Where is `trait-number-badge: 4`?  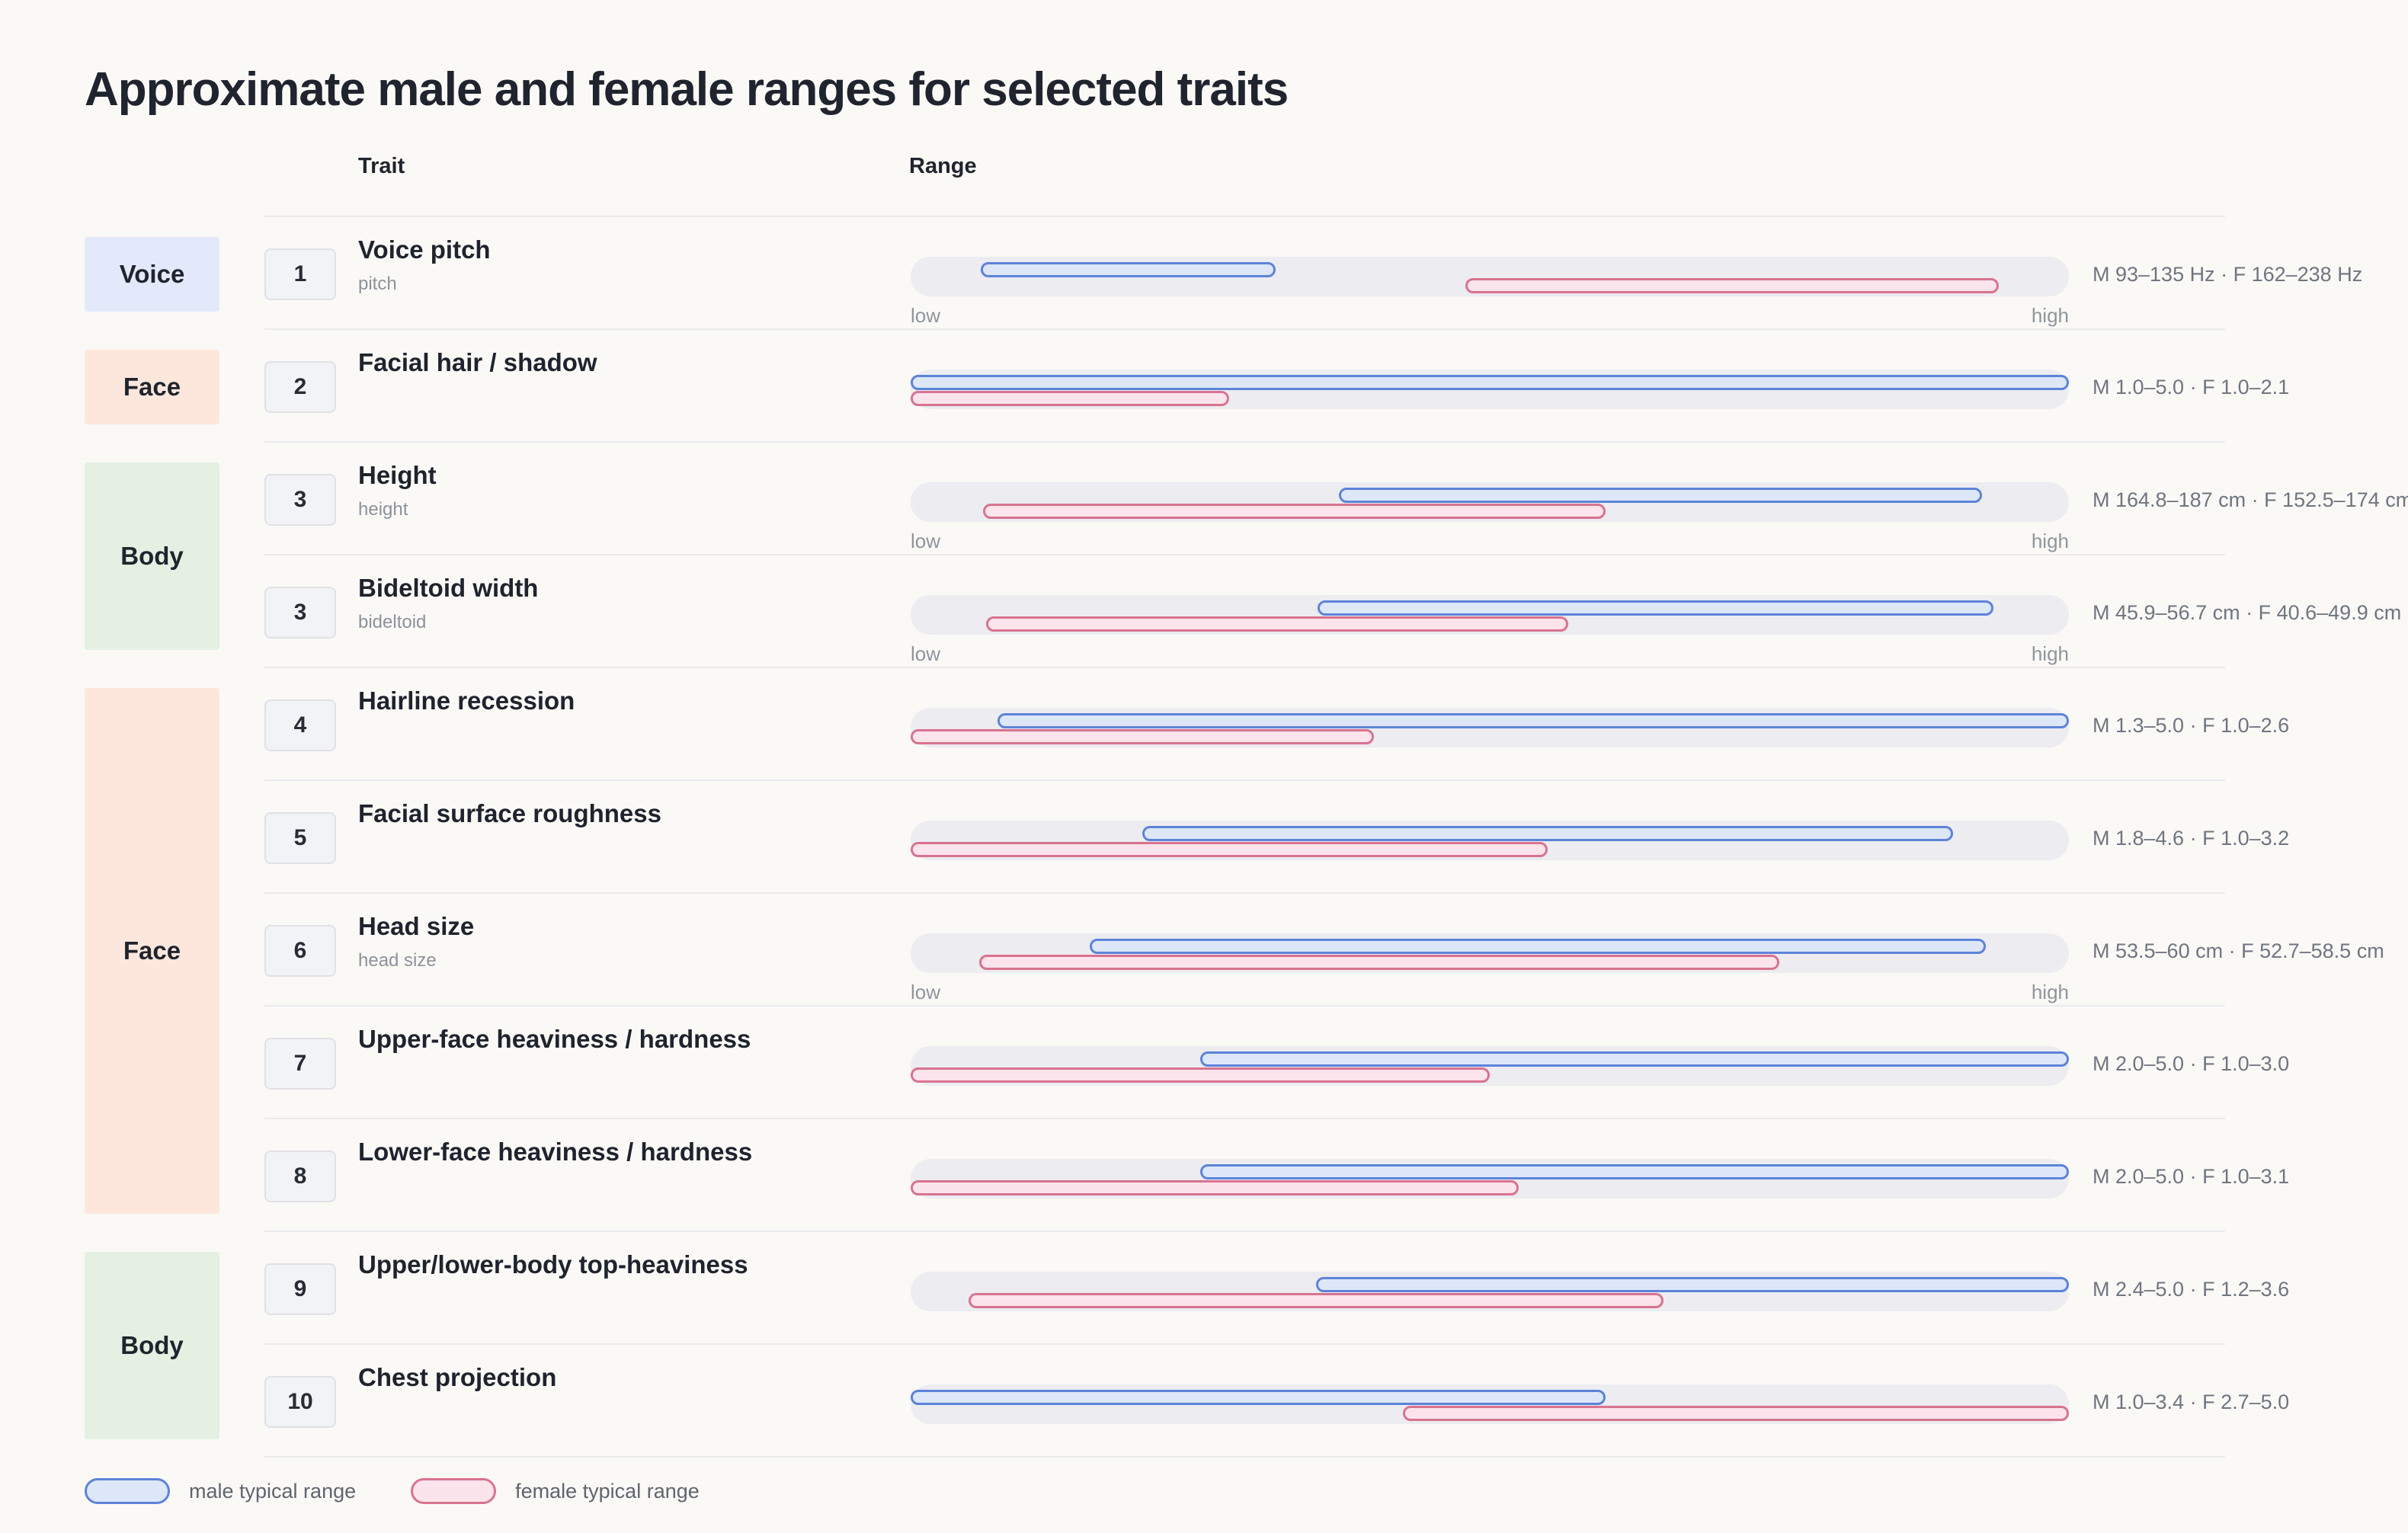
trait-number-badge: 4 is located at coordinates (300, 725).